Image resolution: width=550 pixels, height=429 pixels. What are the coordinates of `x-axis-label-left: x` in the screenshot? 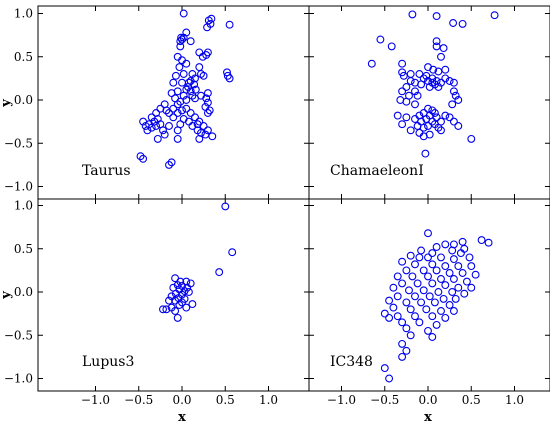 It's located at (182, 417).